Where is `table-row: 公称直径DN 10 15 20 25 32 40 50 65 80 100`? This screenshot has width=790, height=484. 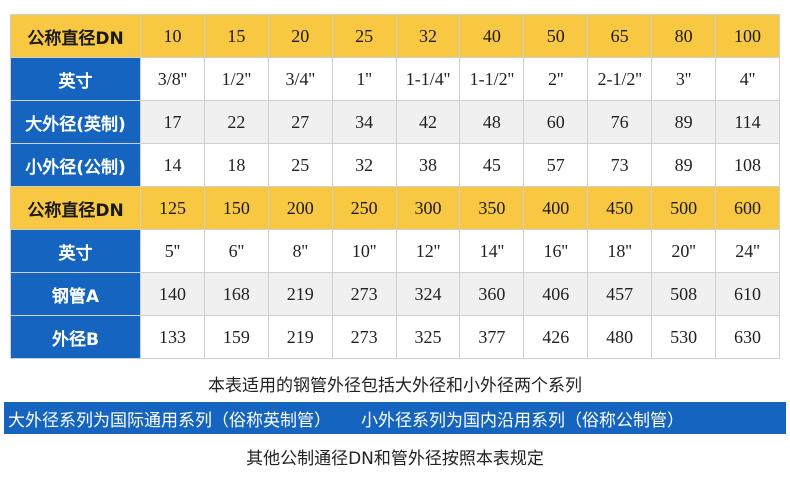
table-row: 公称直径DN 10 15 20 25 32 40 50 65 80 100 is located at coordinates (395, 36).